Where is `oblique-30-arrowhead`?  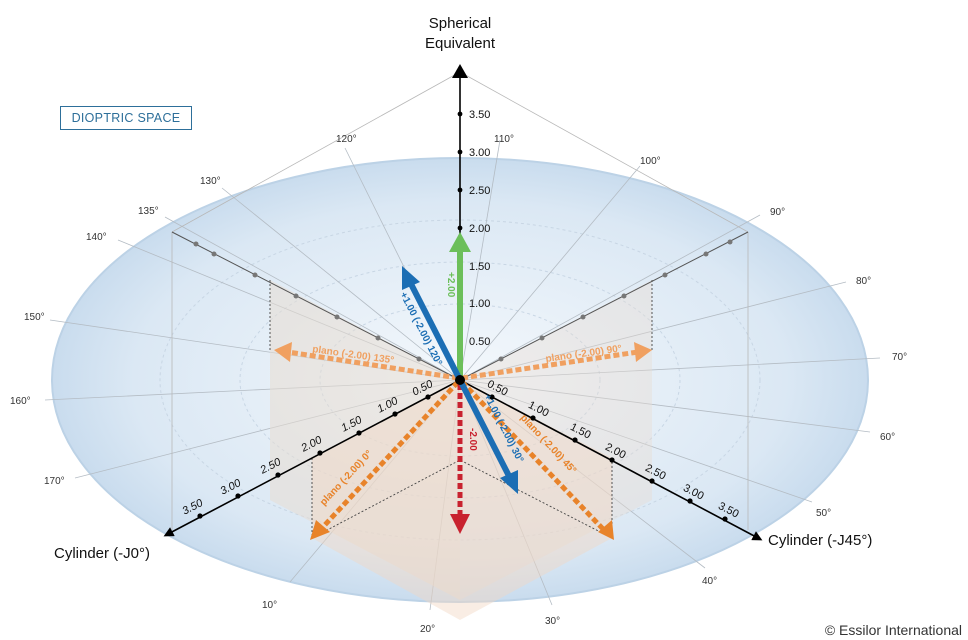
oblique-30-arrowhead is located at coordinates (509, 482).